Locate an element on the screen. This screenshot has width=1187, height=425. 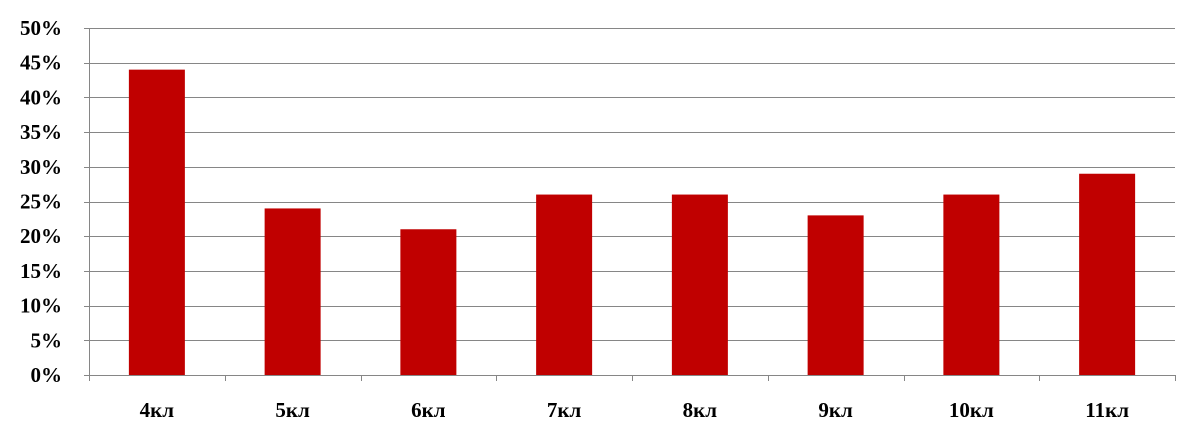
y-tick-label: 35% is located at coordinates (41, 132).